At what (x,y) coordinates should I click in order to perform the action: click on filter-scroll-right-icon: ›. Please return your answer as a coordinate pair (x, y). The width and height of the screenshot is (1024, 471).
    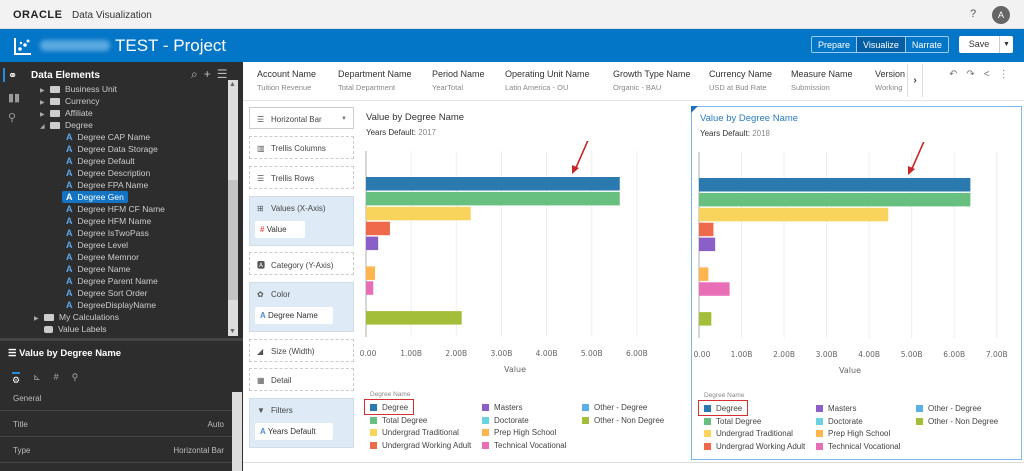
    Looking at the image, I should click on (915, 80).